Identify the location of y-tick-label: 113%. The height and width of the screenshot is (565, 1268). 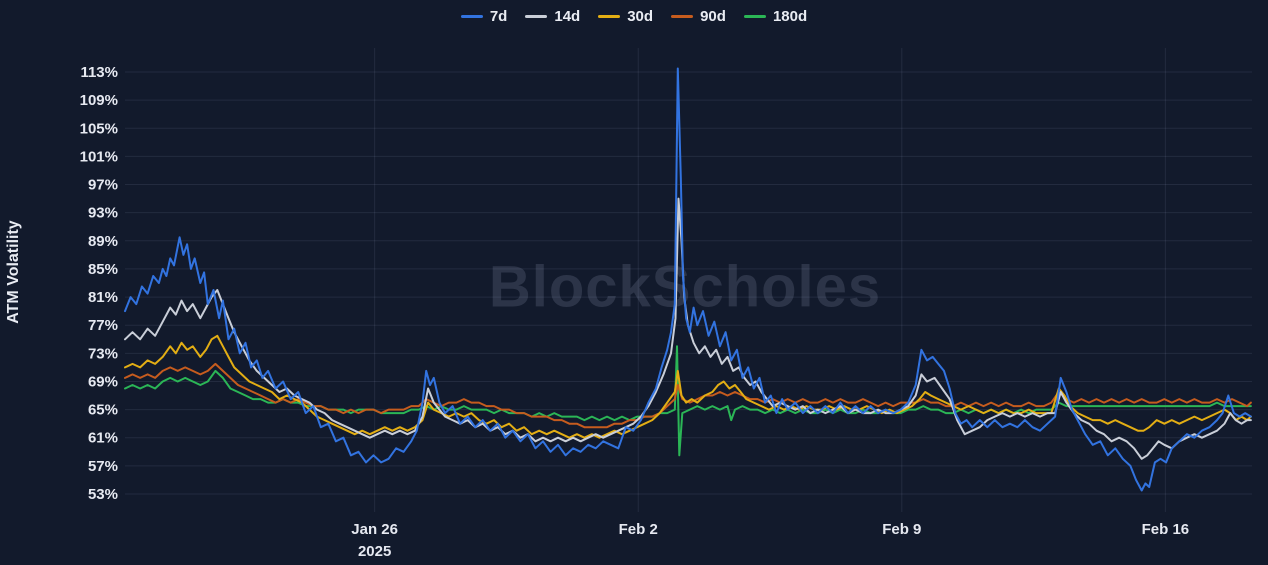
(99, 72).